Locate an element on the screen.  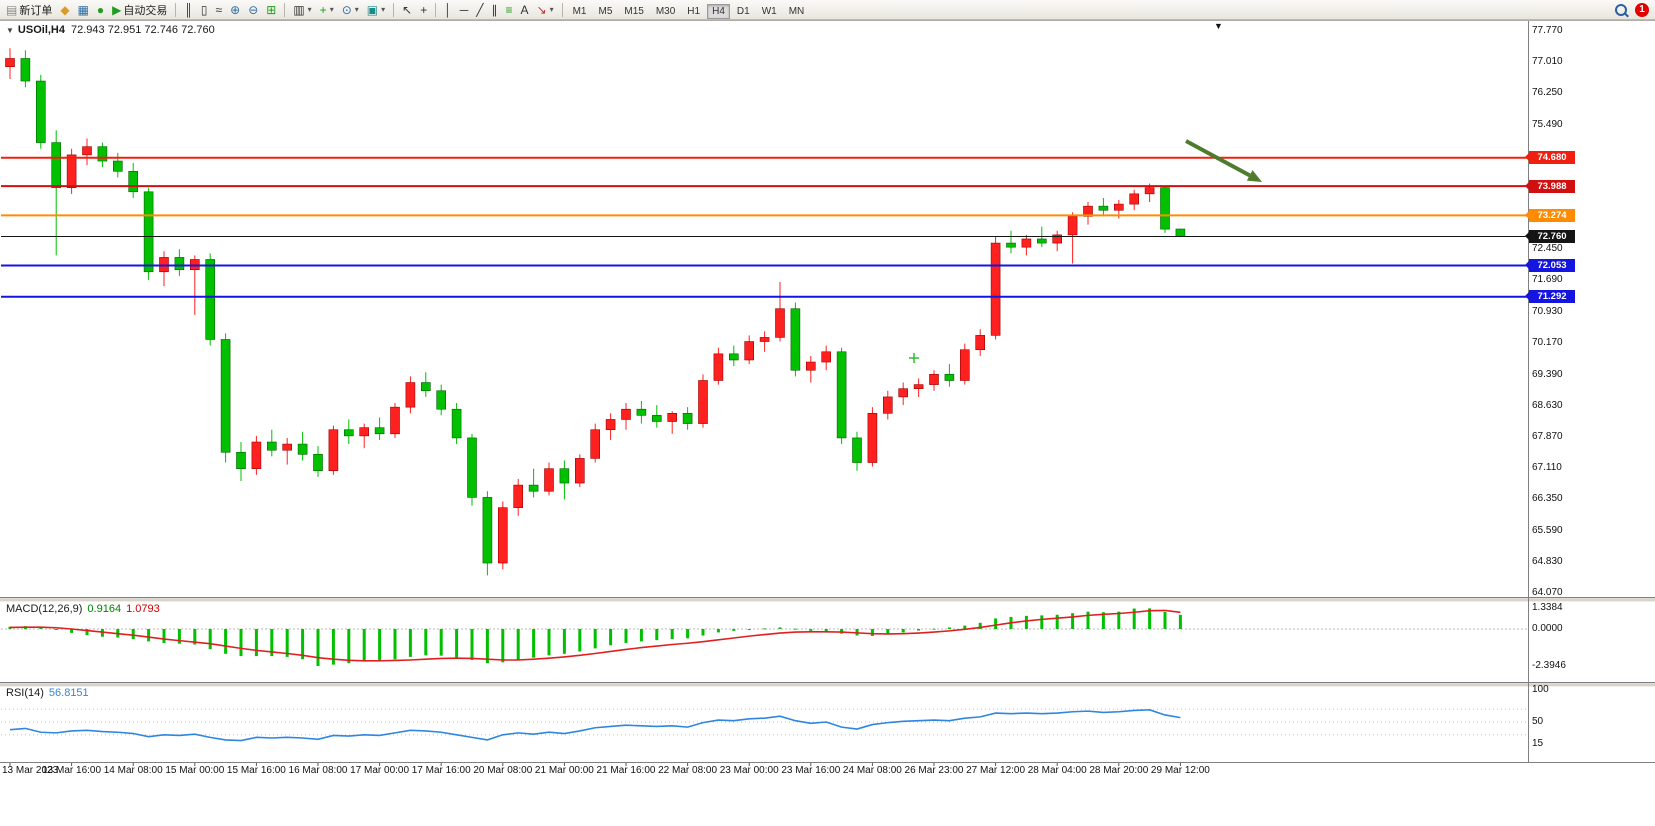
add-indicator-button: + ▾ is located at coordinates (327, 10).